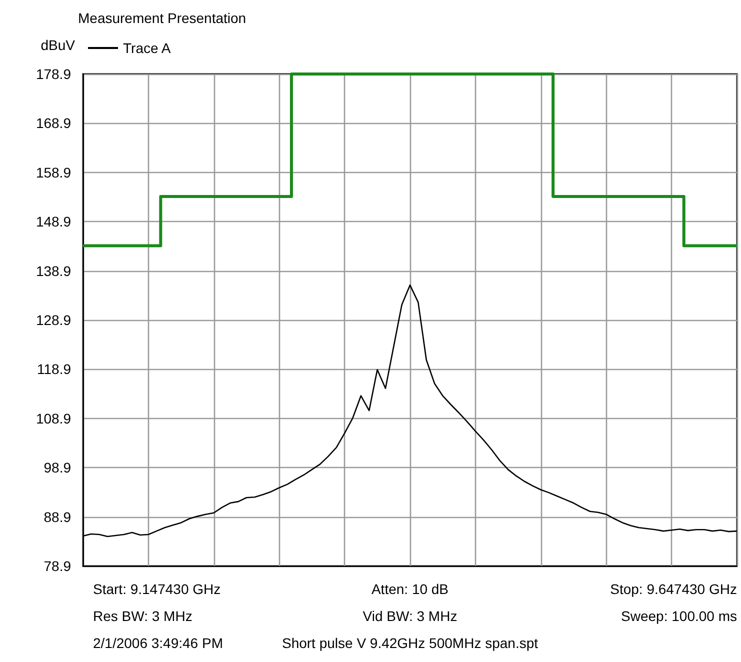 The image size is (741, 662). Describe the element at coordinates (58, 516) in the screenshot. I see `y-tick-label: 88.9` at that location.